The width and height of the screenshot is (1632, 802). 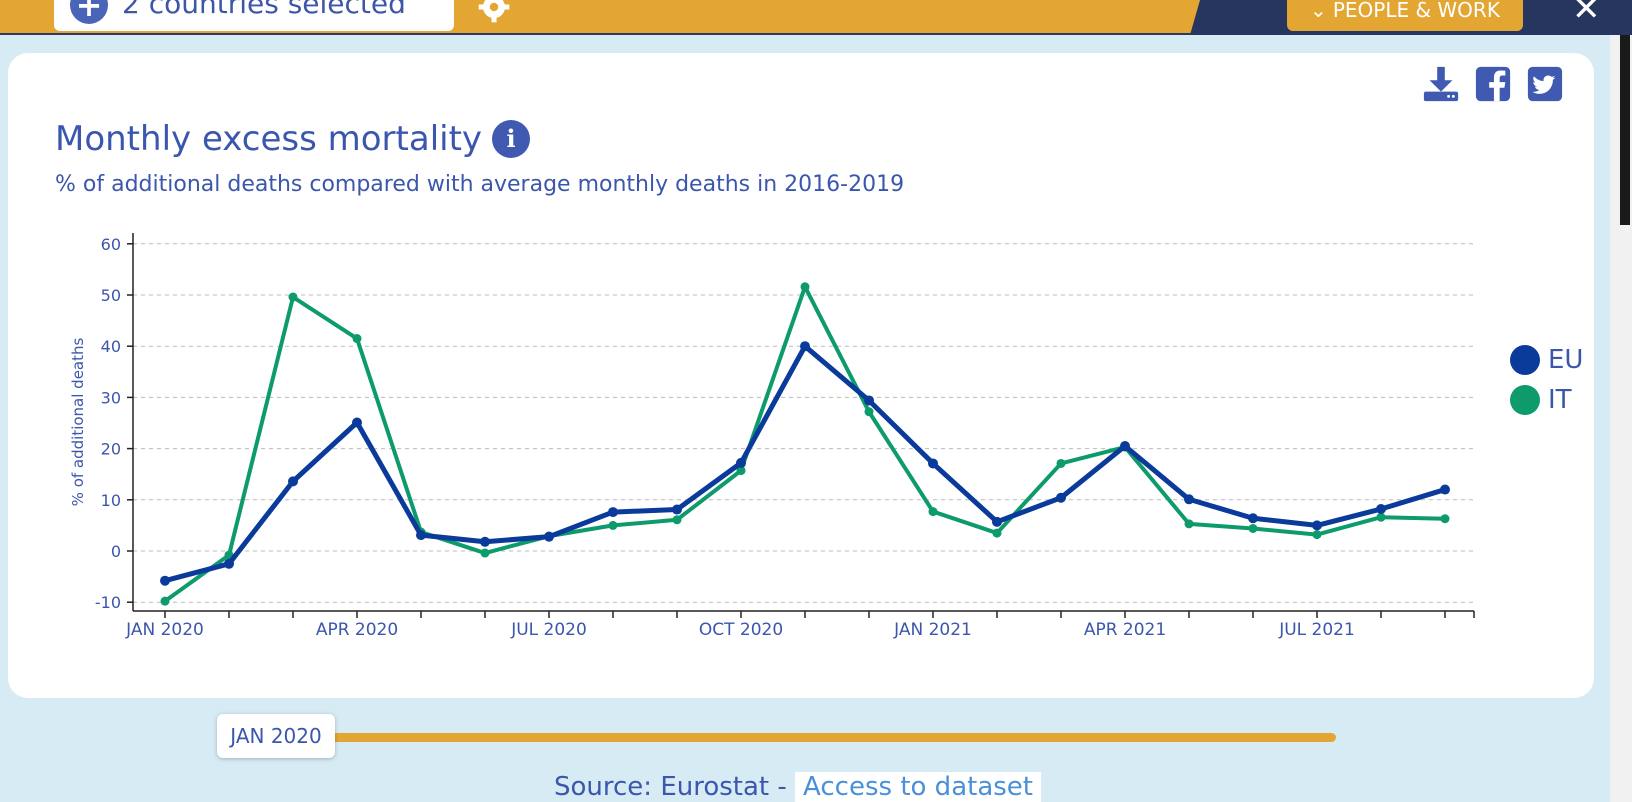 I want to click on y-tick-label: 40, so click(x=111, y=346).